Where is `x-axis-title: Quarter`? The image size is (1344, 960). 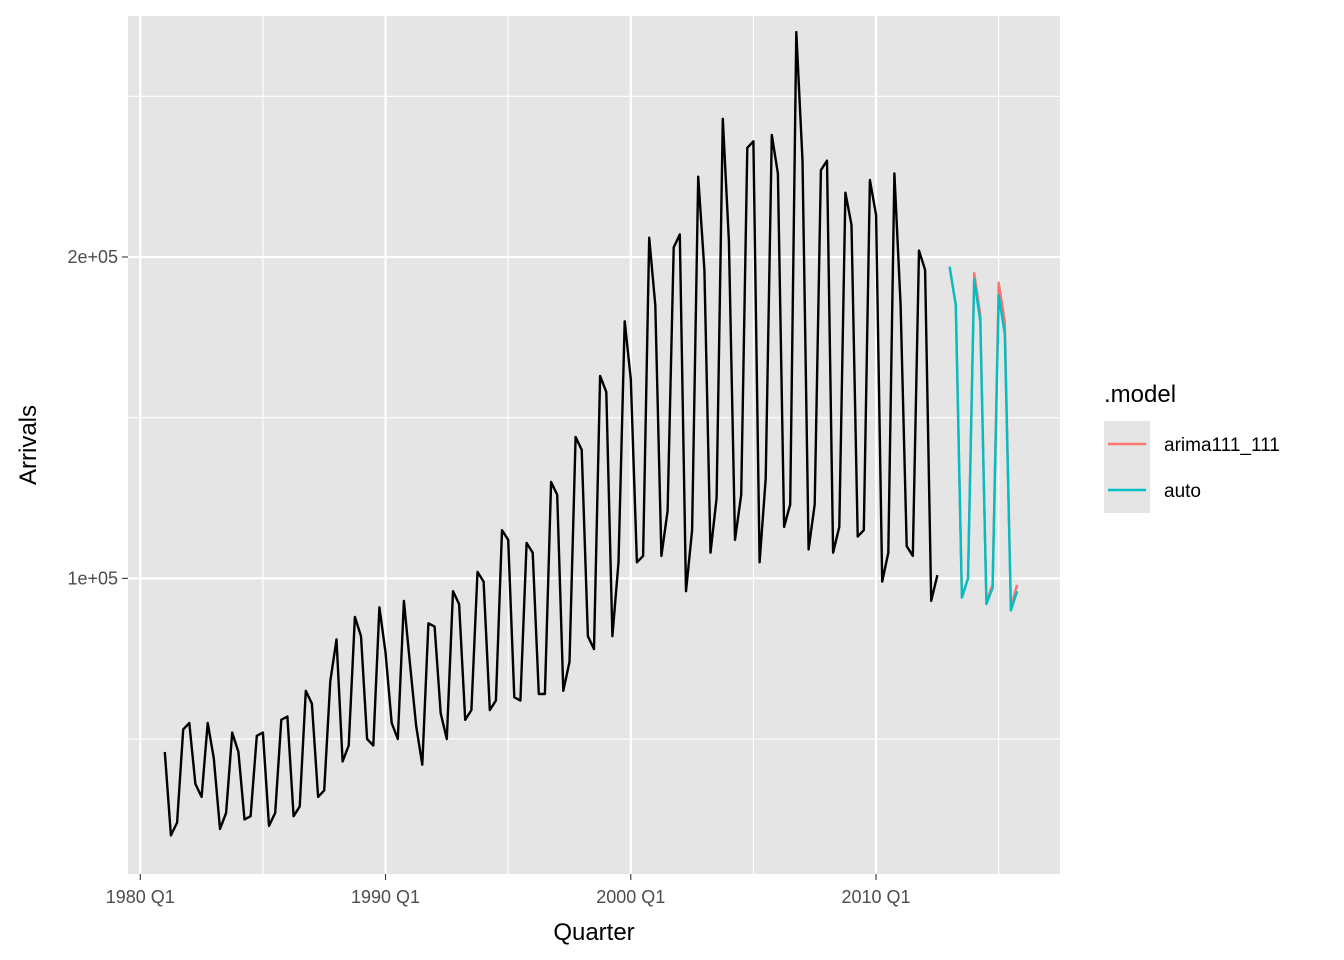
x-axis-title: Quarter is located at coordinates (593, 932).